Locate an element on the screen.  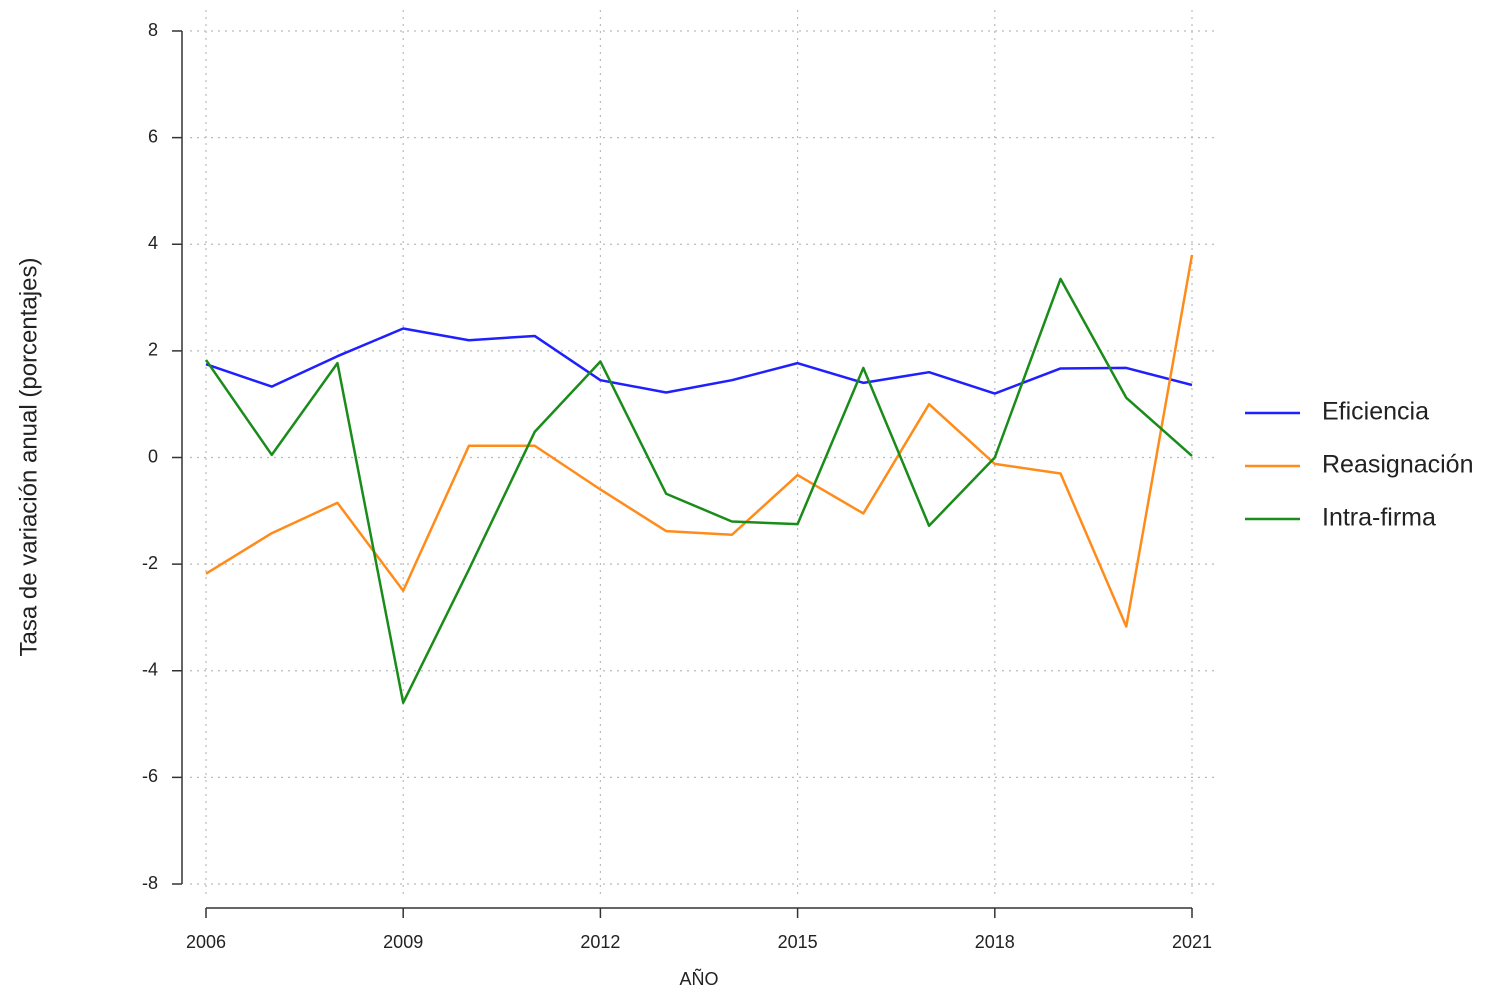
series-line is located at coordinates (699, 361).